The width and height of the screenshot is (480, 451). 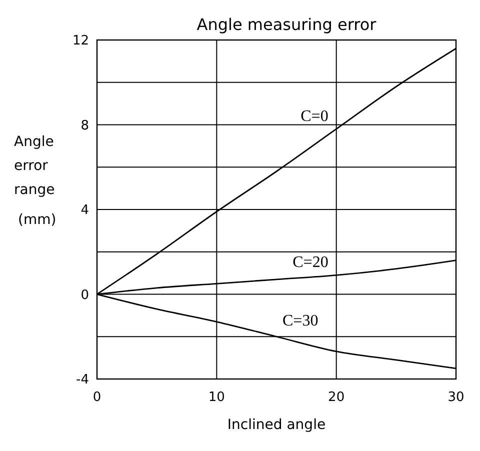 What do you see at coordinates (82, 380) in the screenshot?
I see `y-tick-label: -4` at bounding box center [82, 380].